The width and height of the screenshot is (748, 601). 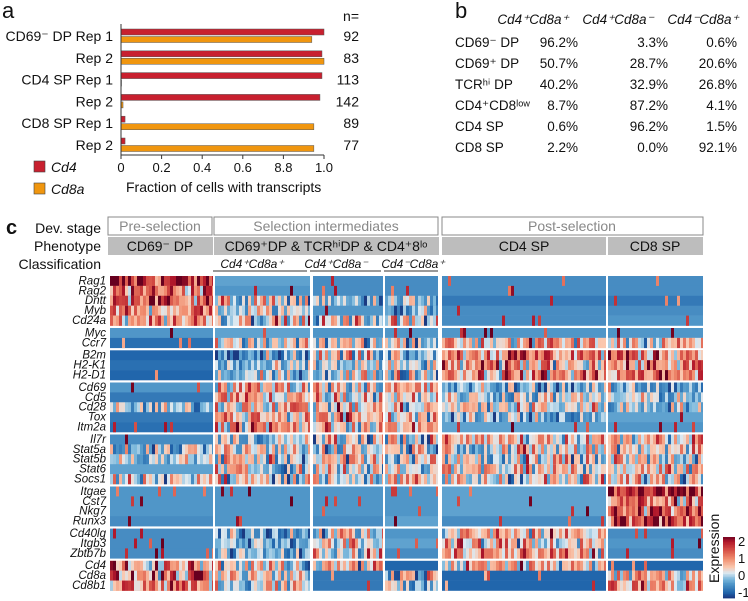 I want to click on bar-cd4, so click(x=221, y=75).